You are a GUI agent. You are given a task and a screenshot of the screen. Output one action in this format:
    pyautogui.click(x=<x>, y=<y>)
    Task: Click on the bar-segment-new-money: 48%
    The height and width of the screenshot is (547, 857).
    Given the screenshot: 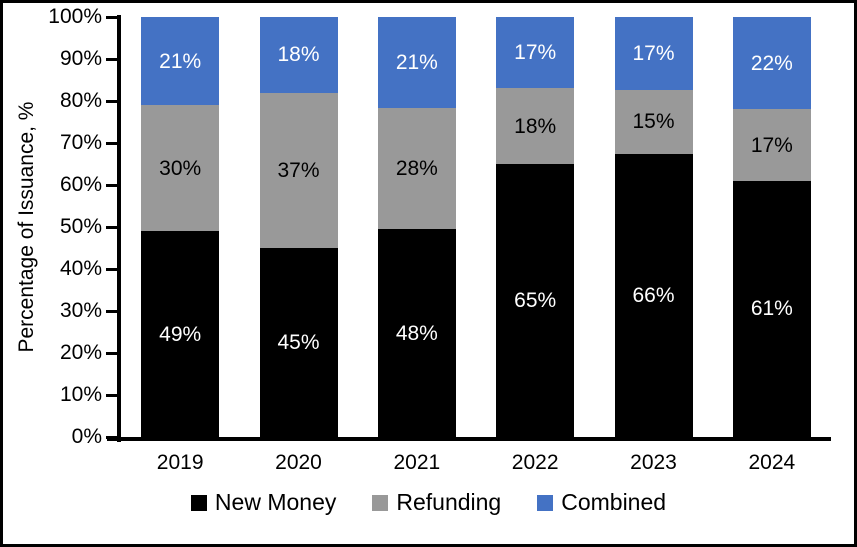 What is the action you would take?
    pyautogui.click(x=416, y=333)
    